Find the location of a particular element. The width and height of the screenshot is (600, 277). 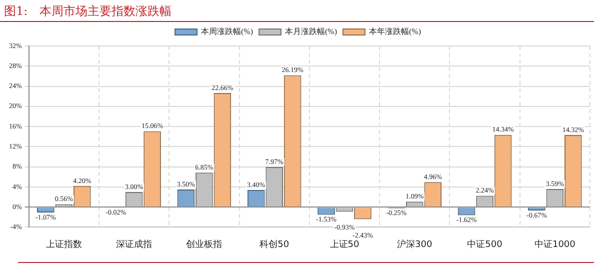

x-tick-label: 上证50 is located at coordinates (345, 244).